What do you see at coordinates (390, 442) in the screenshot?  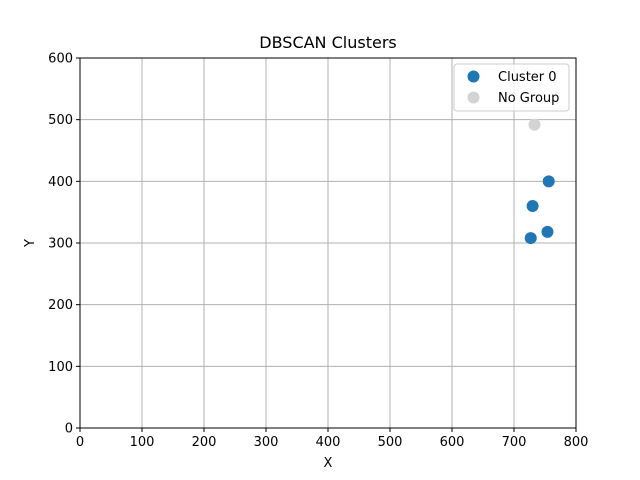 I see `x-tick-label: 500` at bounding box center [390, 442].